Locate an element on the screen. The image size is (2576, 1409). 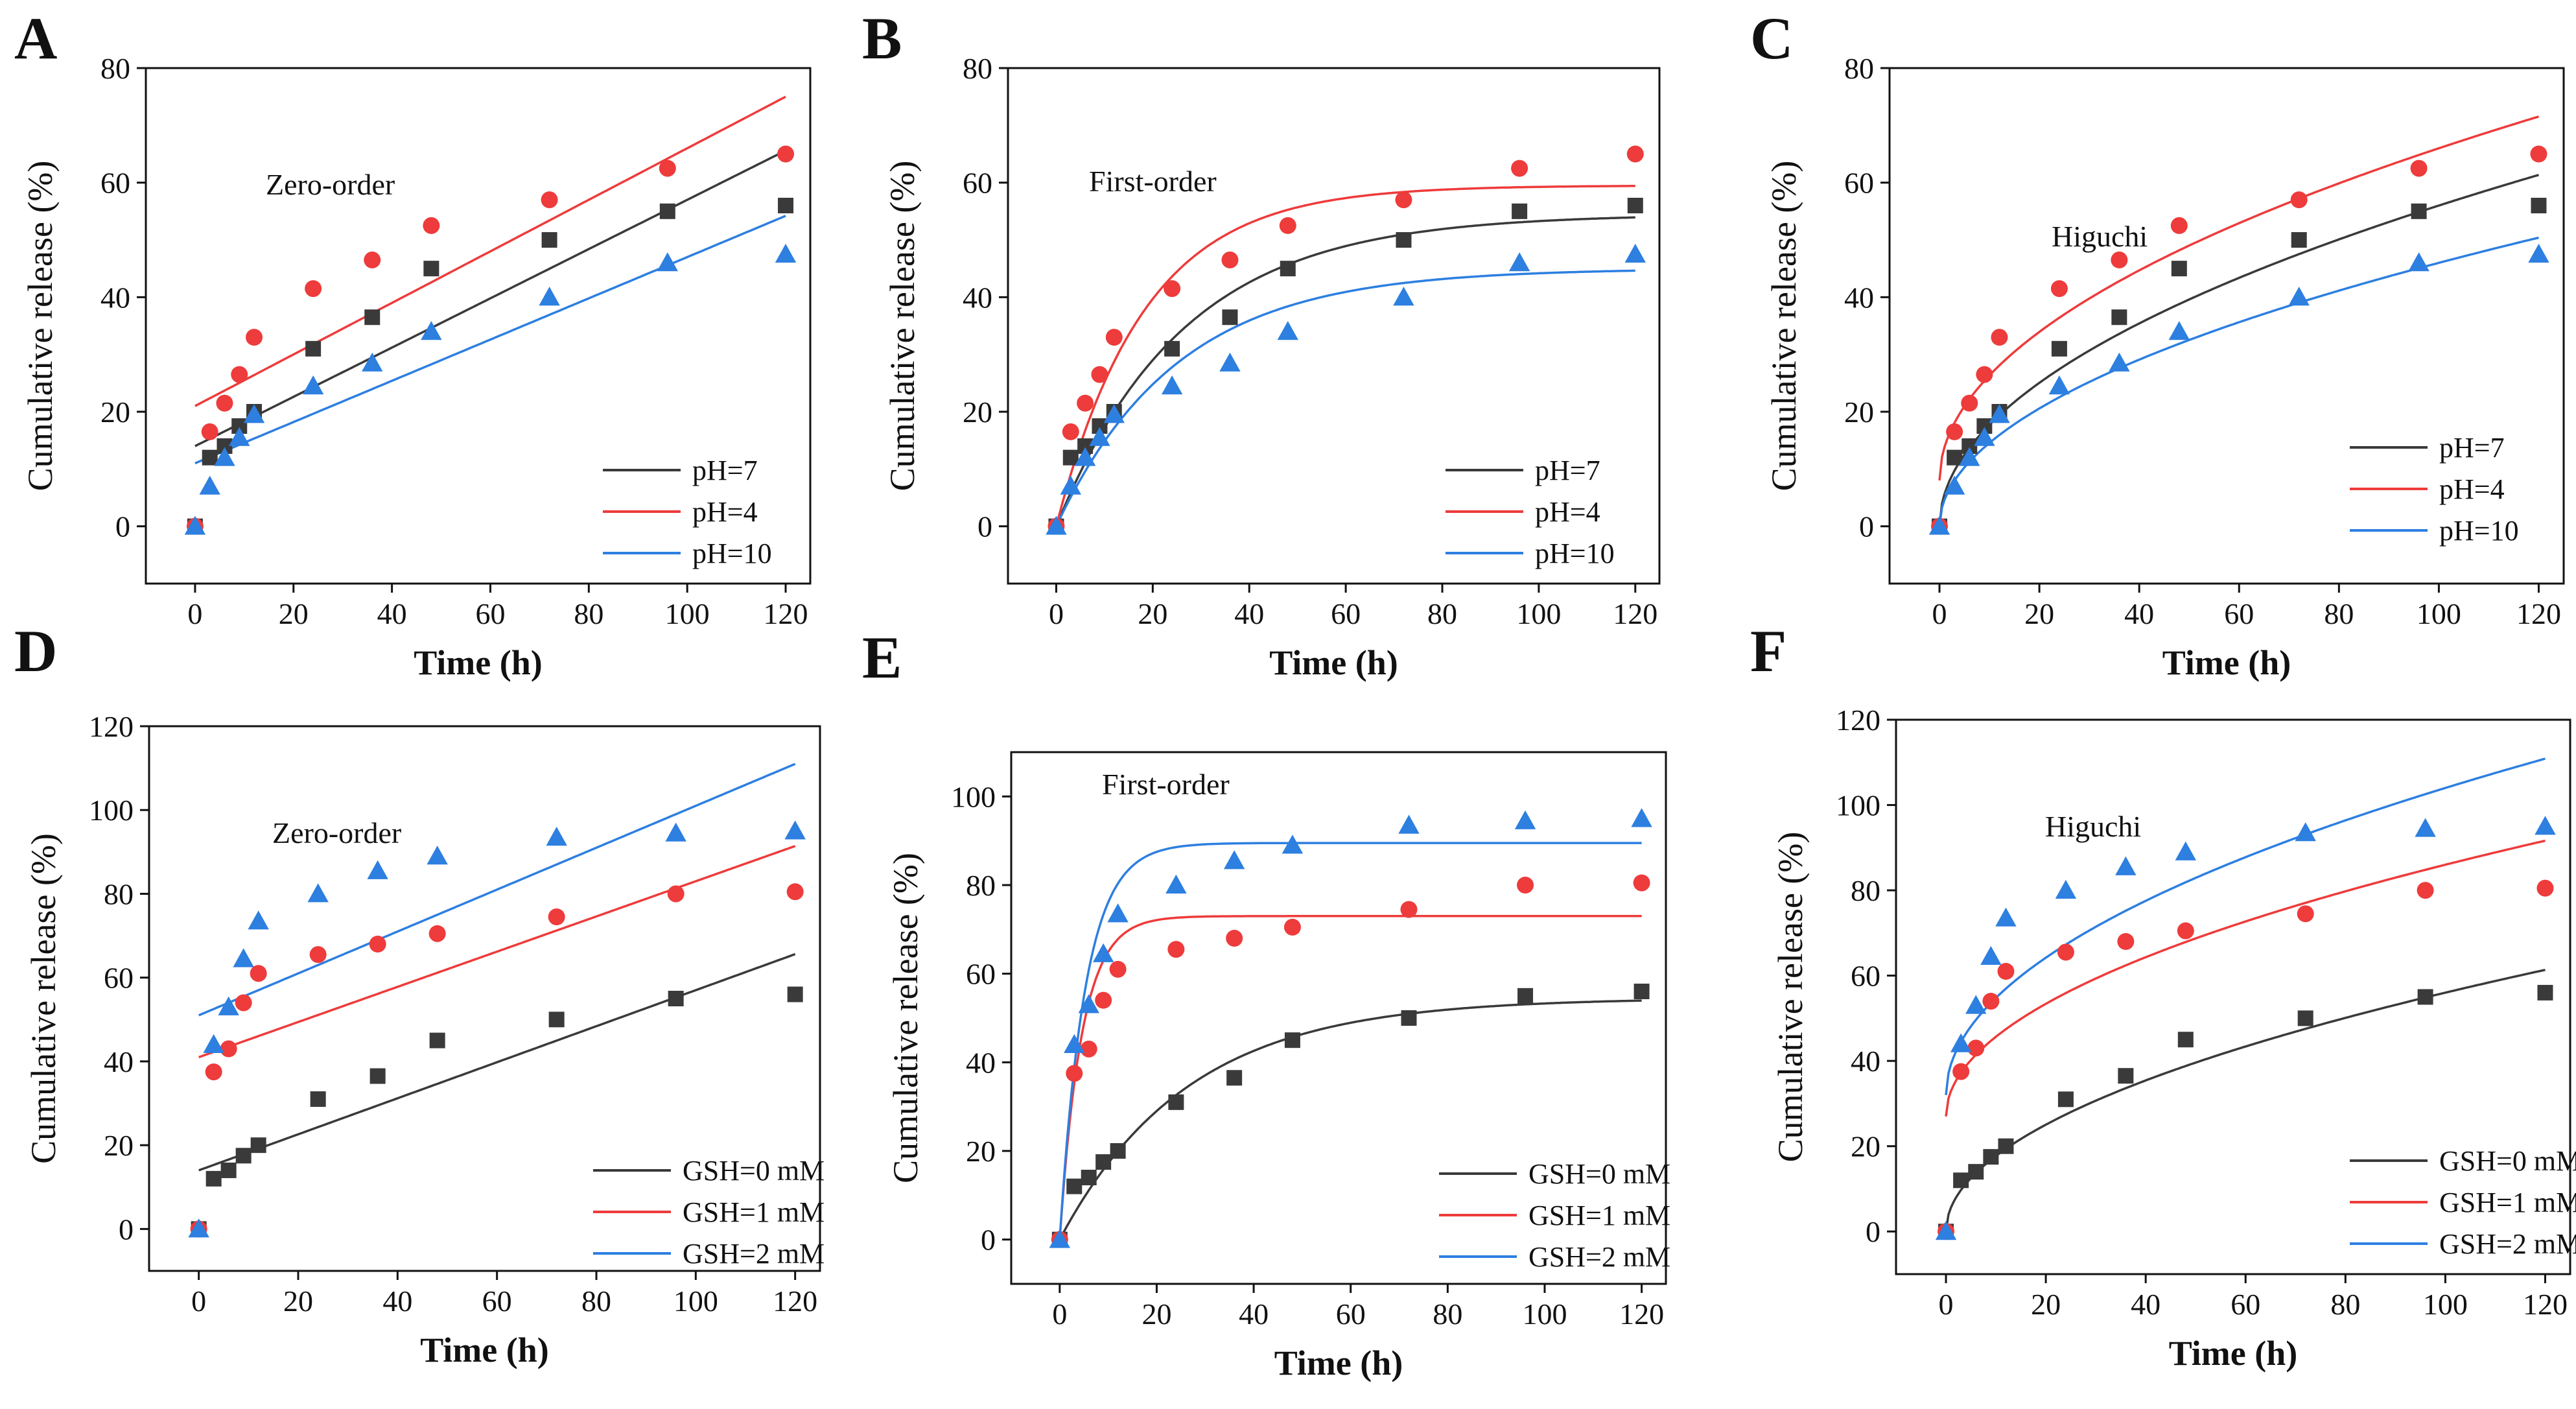
model-annotation: Zero-order is located at coordinates (336, 832).